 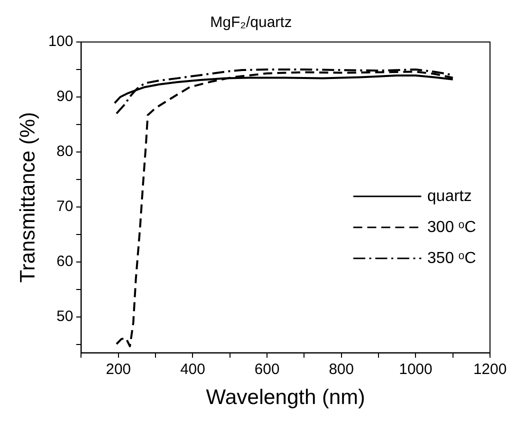 I want to click on legend-label: 350 ᵒC, so click(x=451, y=258).